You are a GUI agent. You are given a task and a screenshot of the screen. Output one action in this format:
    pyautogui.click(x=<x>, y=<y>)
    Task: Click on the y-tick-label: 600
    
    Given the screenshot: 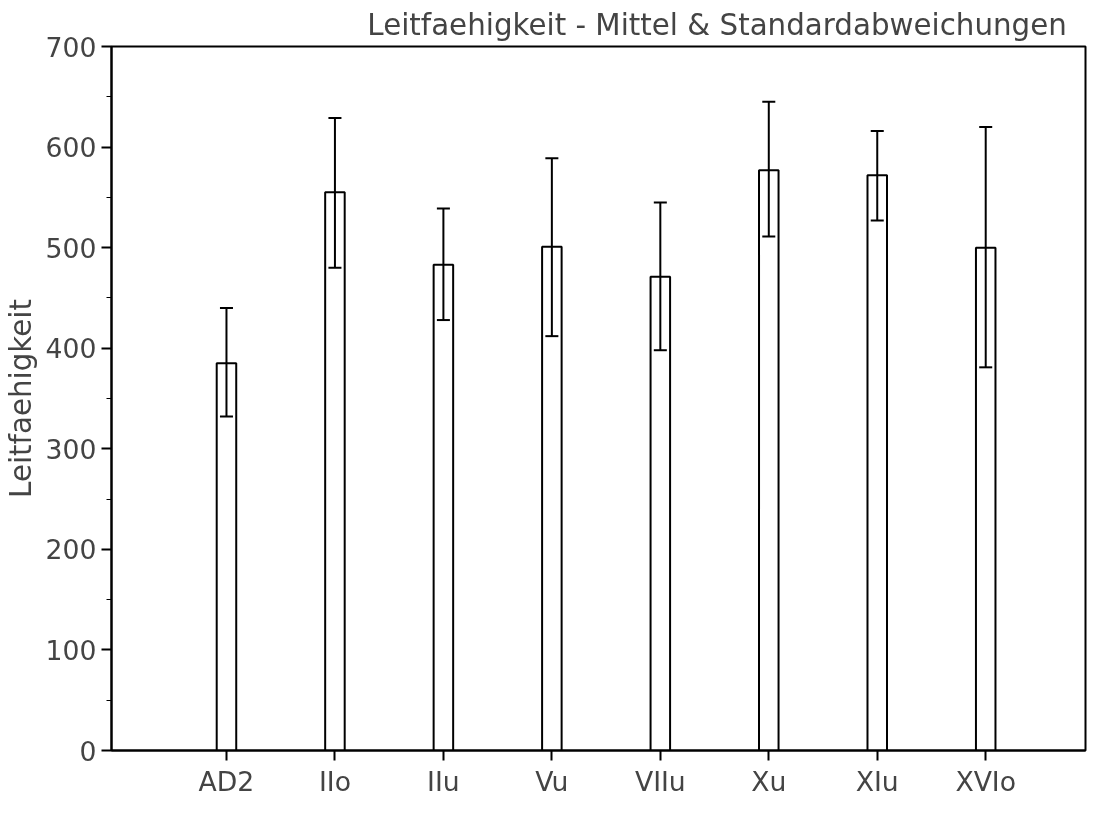 What is the action you would take?
    pyautogui.click(x=71, y=148)
    